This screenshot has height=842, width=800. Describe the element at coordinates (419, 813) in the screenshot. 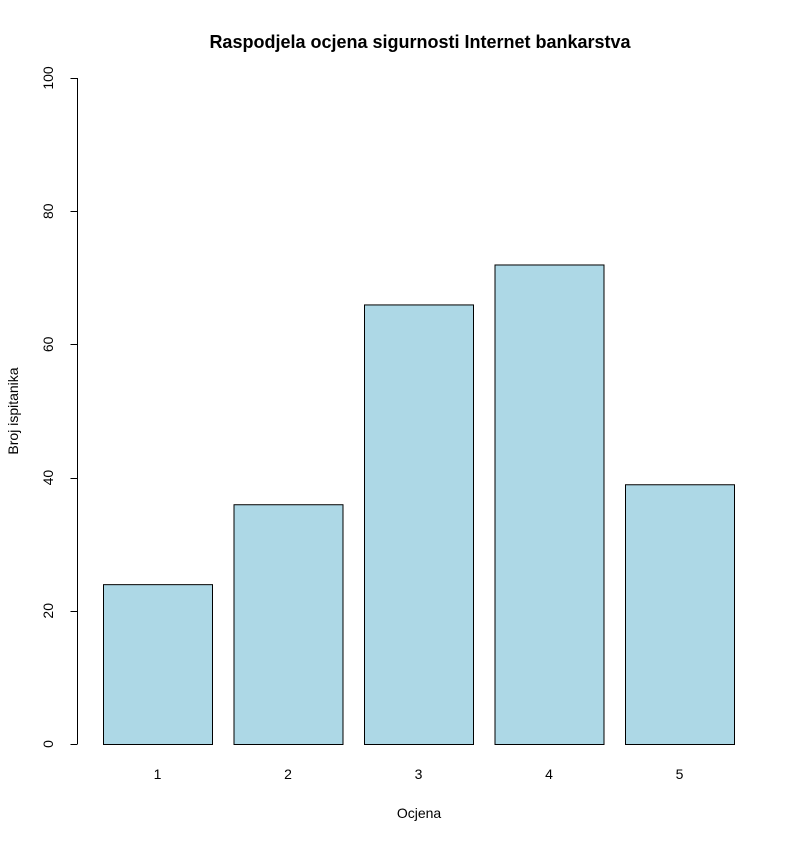

I see `x-axis-label: Ocjena` at that location.